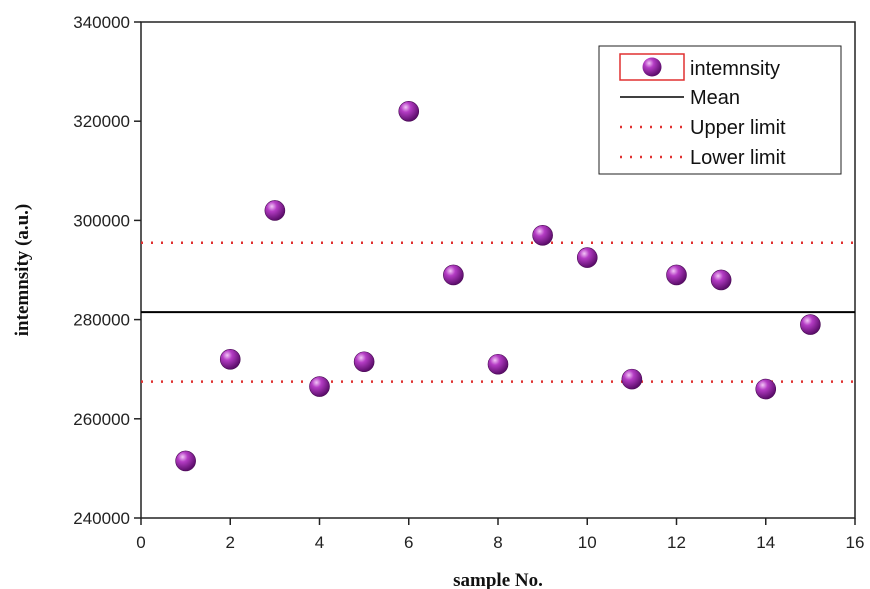 The height and width of the screenshot is (589, 870). Describe the element at coordinates (735, 69) in the screenshot. I see `legend-label-intensity: intemnsity` at that location.